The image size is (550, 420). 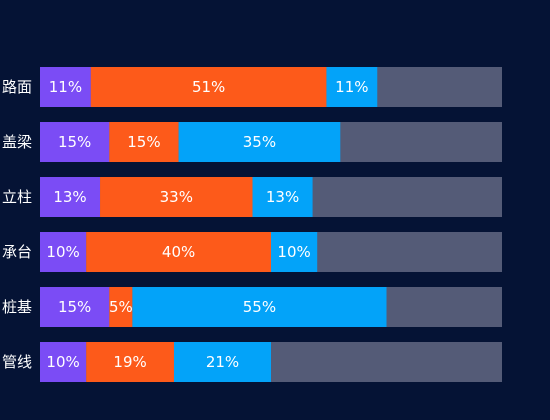 I want to click on data-label: 33%, so click(x=176, y=197).